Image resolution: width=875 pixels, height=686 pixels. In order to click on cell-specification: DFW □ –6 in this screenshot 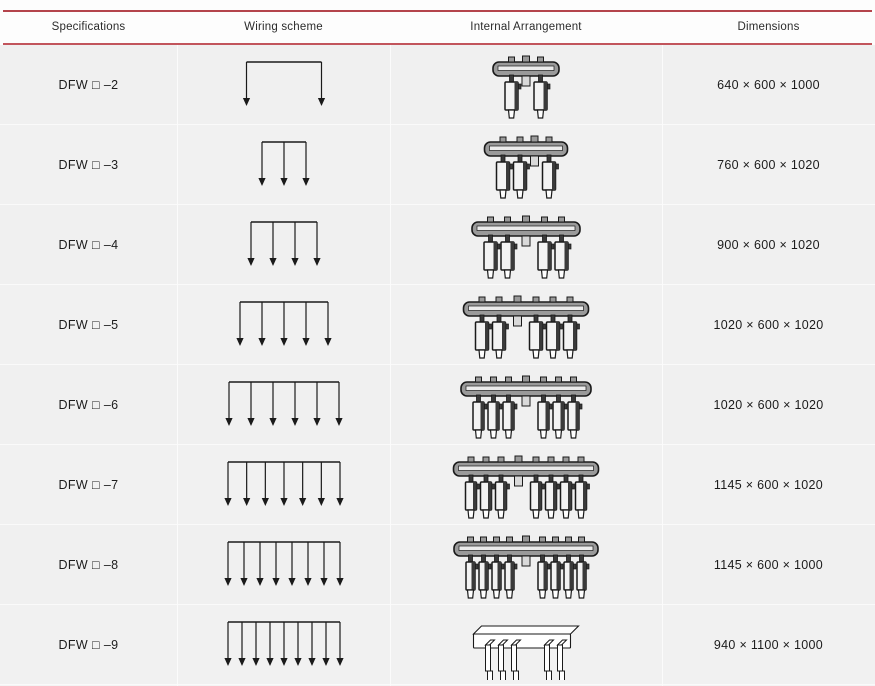, I will do `click(88, 405)`.